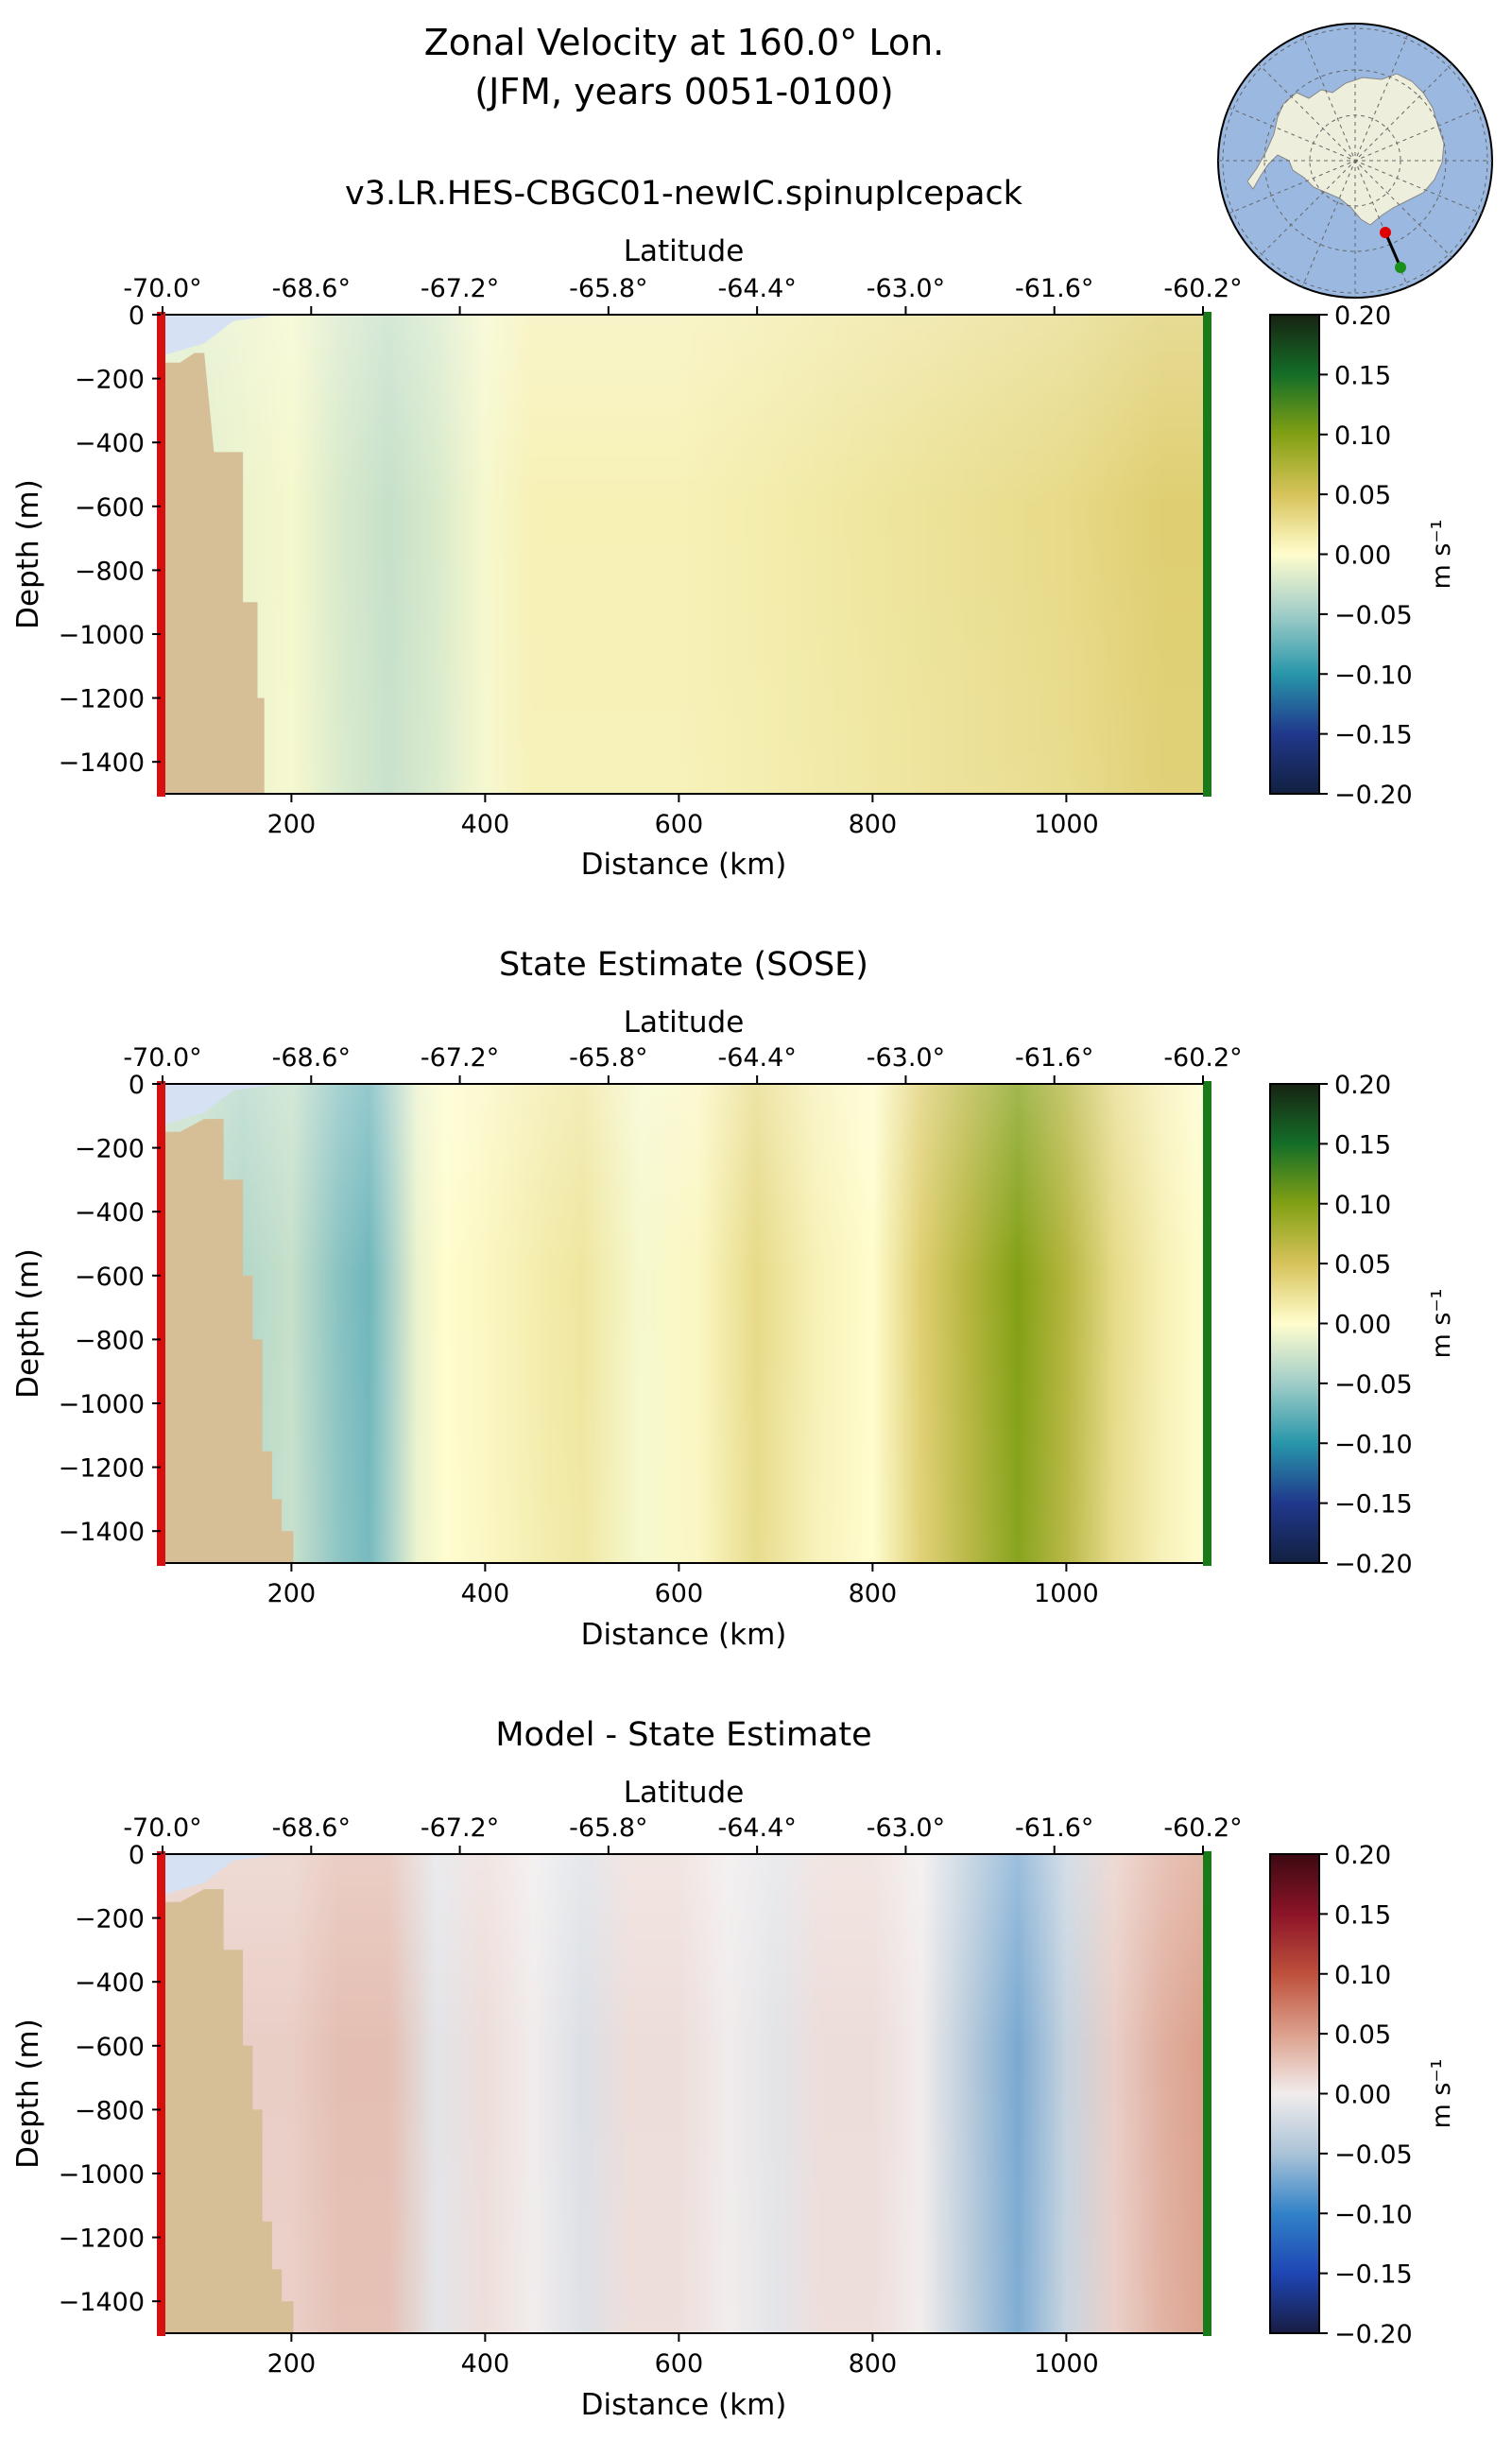 Image resolution: width=1512 pixels, height=2457 pixels. Describe the element at coordinates (684, 42) in the screenshot. I see `figure-title-line1: Zonal Velocity at 160.0° Lon.` at that location.